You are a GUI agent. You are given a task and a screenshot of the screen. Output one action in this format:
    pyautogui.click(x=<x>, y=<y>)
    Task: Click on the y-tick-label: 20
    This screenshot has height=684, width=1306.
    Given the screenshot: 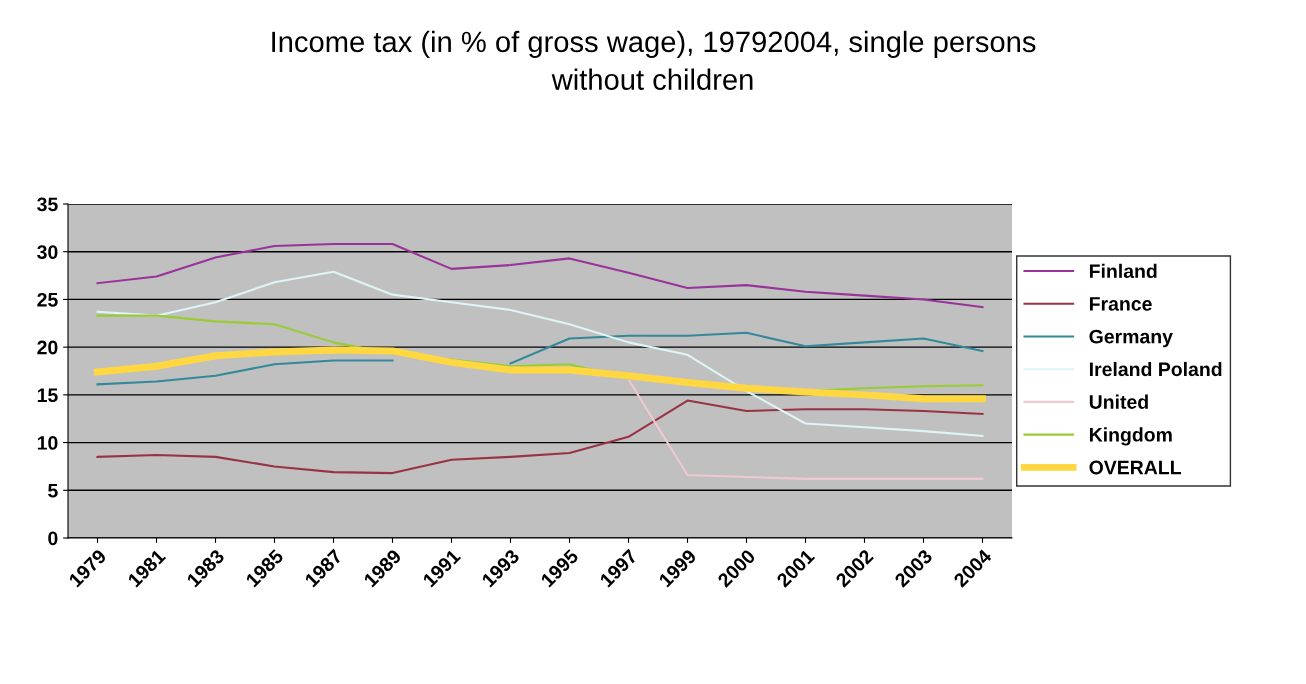 What is the action you would take?
    pyautogui.click(x=47, y=347)
    